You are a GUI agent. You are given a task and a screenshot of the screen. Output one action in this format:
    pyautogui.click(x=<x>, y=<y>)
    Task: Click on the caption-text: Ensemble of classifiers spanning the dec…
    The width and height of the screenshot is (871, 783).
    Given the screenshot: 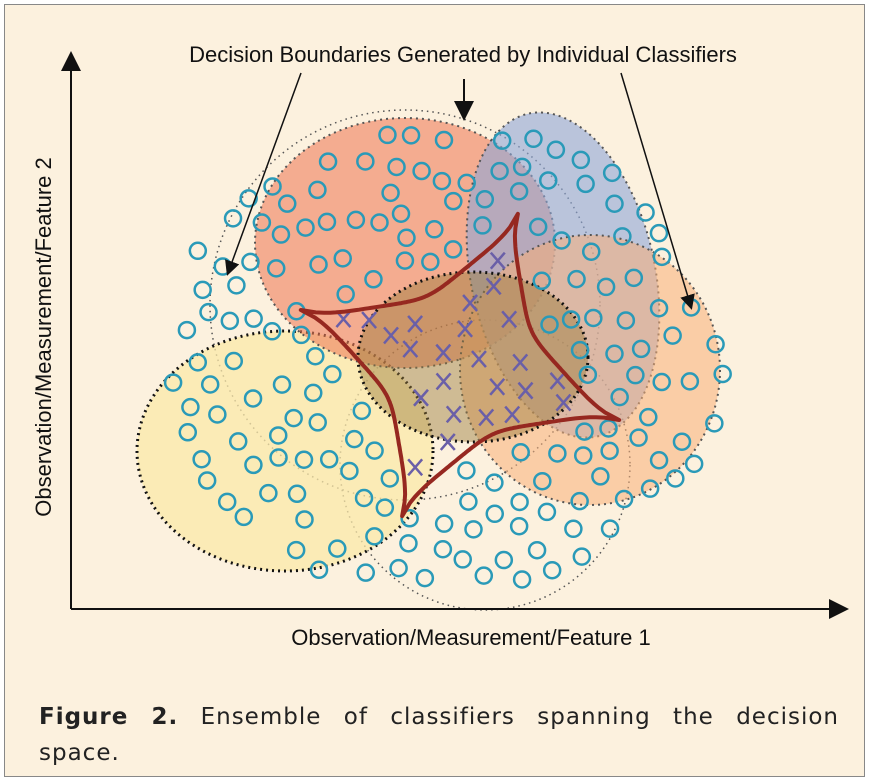 What is the action you would take?
    pyautogui.click(x=439, y=735)
    